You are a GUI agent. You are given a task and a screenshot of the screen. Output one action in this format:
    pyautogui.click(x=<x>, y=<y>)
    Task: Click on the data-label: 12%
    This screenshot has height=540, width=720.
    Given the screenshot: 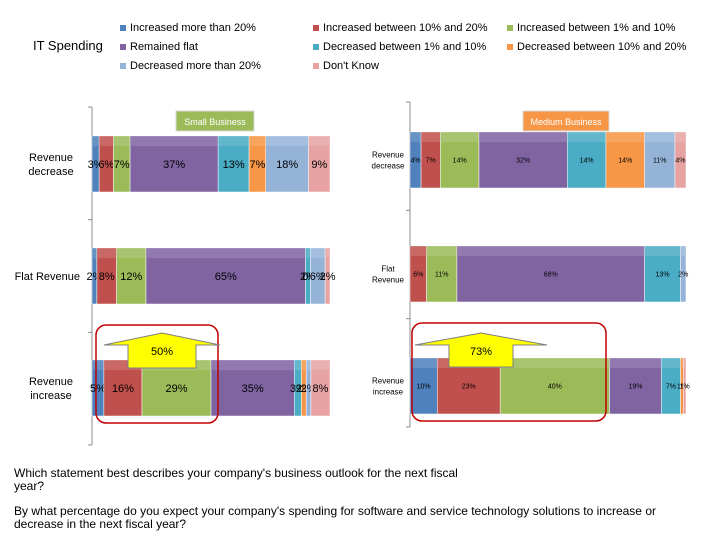 What is the action you would take?
    pyautogui.click(x=131, y=277)
    